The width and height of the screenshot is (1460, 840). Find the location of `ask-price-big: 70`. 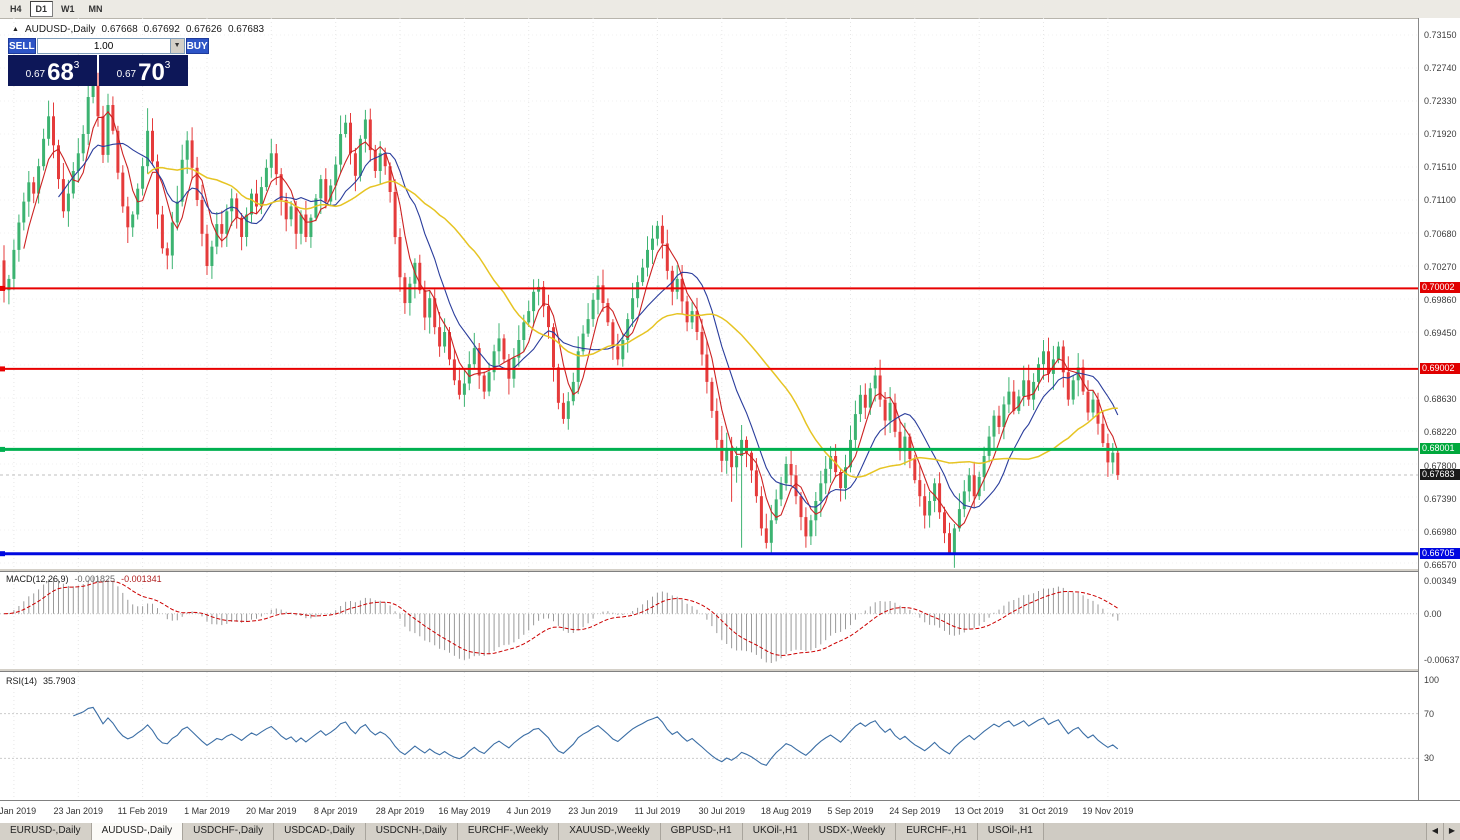

ask-price-big: 70 is located at coordinates (151, 72).